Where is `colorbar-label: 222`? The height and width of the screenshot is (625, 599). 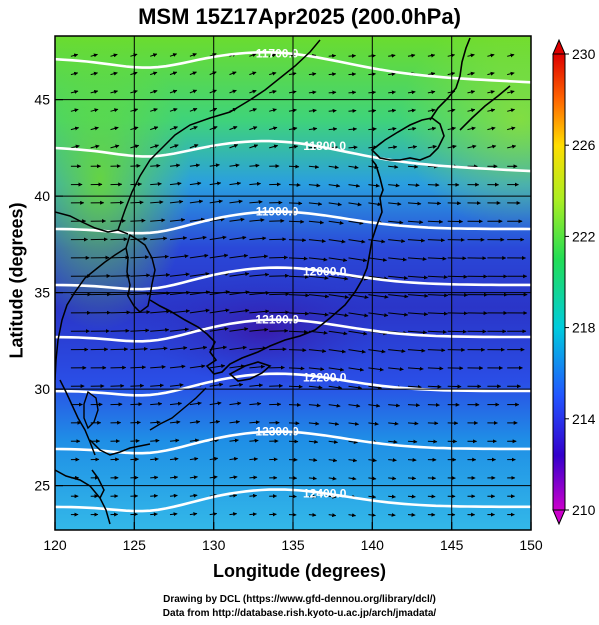 colorbar-label: 222 is located at coordinates (584, 236).